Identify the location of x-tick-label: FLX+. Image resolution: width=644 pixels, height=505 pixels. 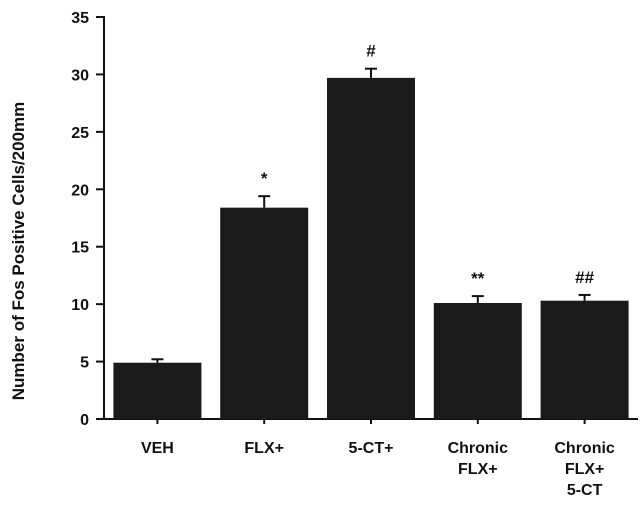
(264, 448).